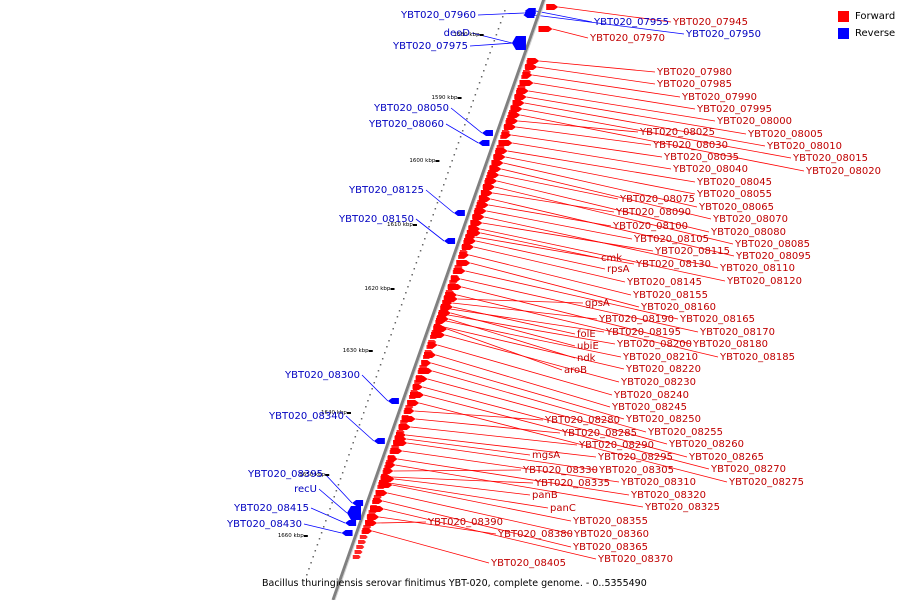 The image size is (900, 604). Describe the element at coordinates (682, 507) in the screenshot. I see `gene-label-ybt020-08325: YBT020_08325` at that location.